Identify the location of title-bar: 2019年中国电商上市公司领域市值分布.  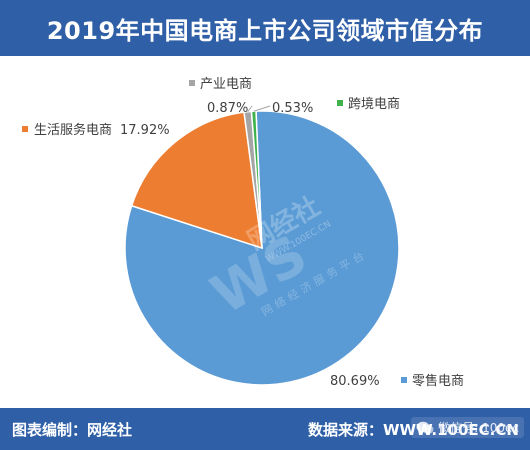
(265, 28).